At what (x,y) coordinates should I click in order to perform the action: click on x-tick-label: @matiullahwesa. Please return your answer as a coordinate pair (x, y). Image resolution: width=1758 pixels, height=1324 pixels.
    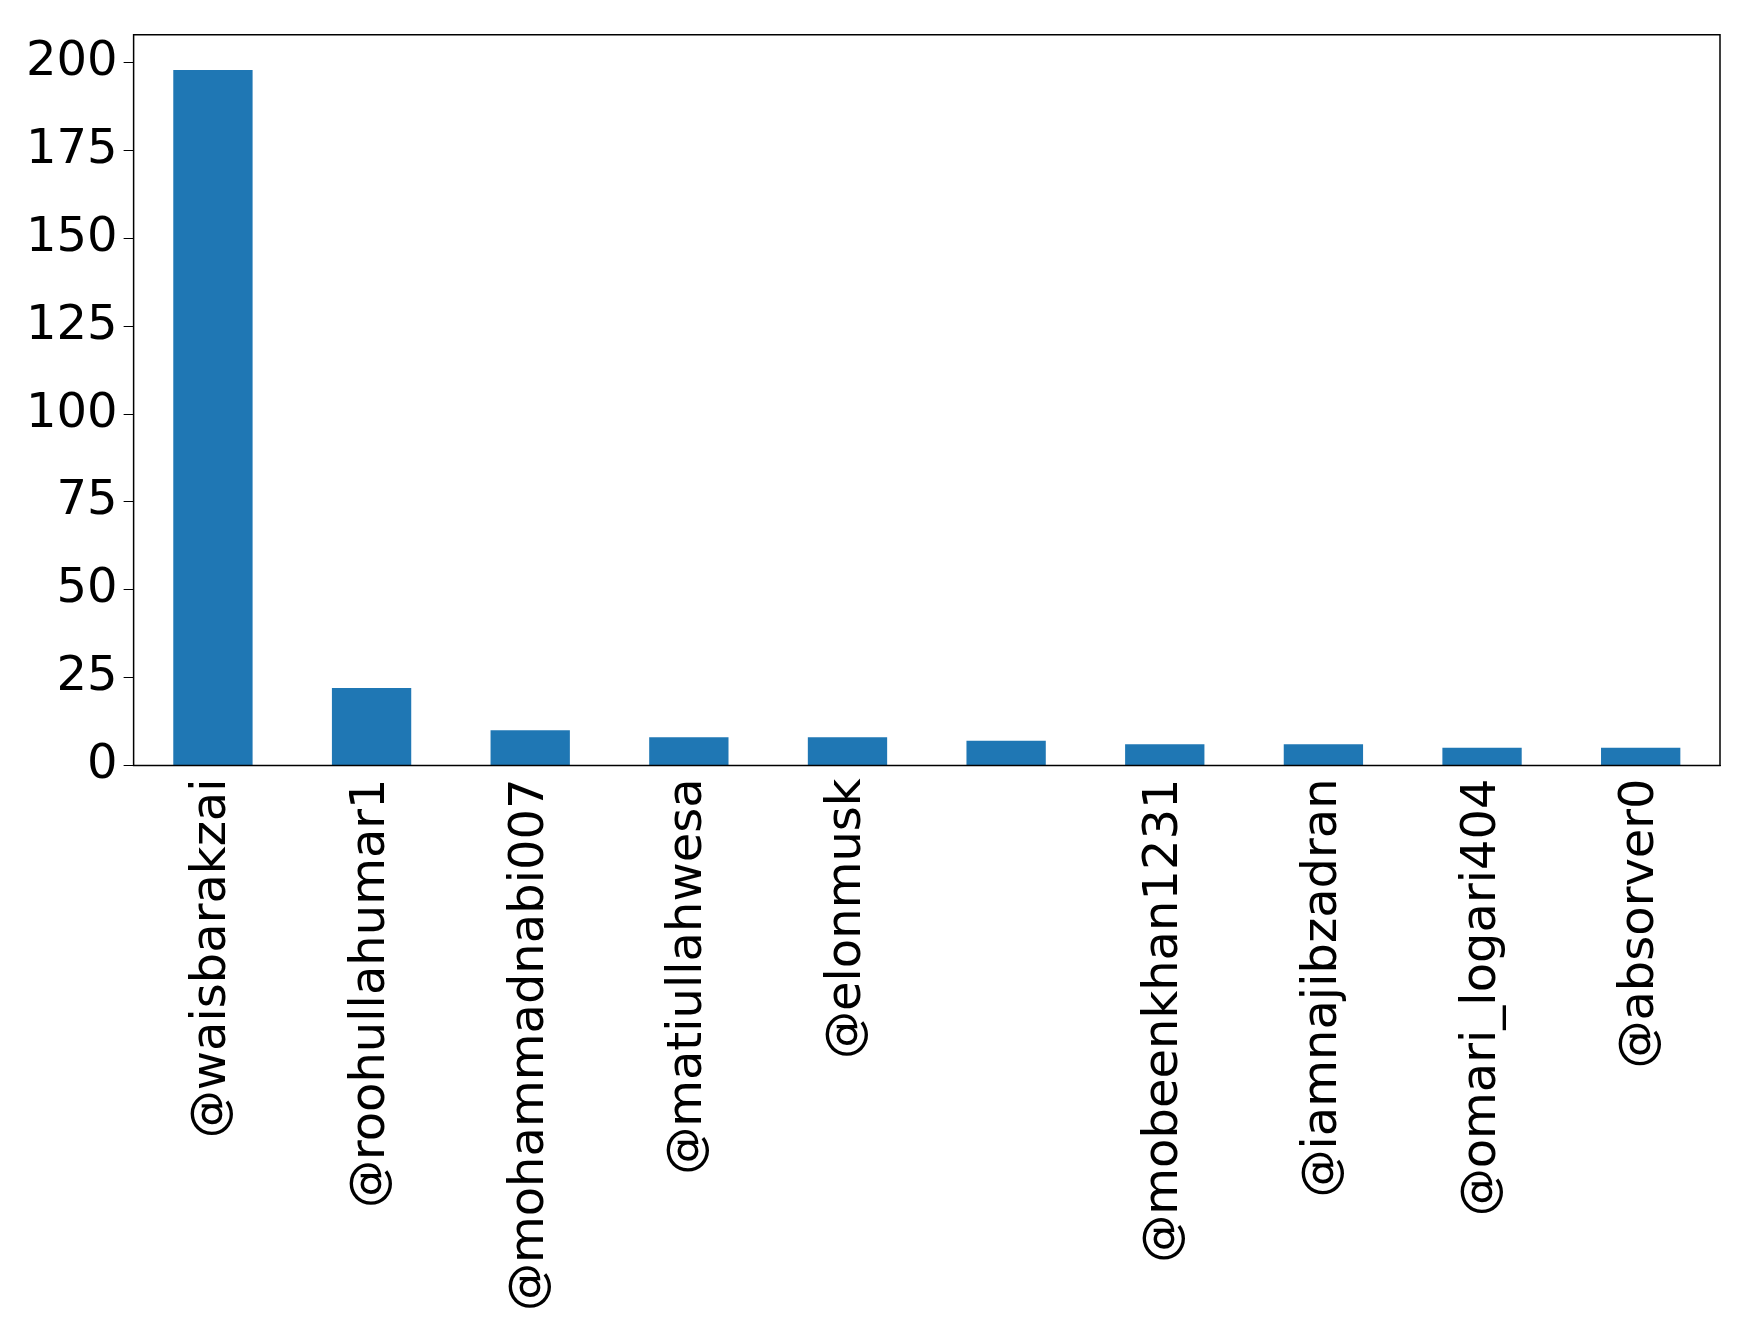
    Looking at the image, I should click on (684, 976).